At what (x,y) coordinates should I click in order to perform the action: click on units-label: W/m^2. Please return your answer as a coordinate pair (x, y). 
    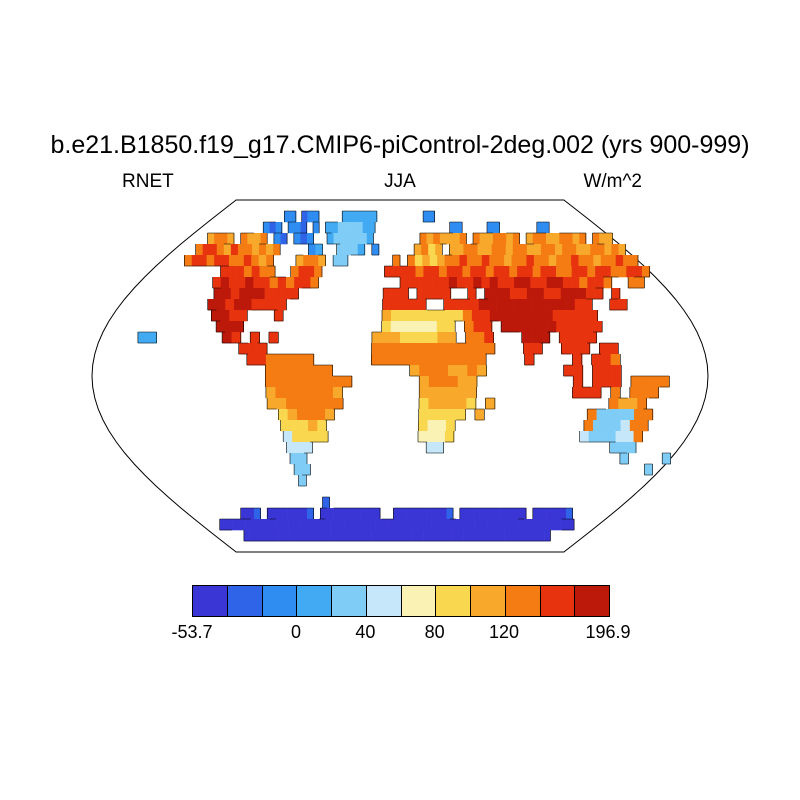
    Looking at the image, I should click on (612, 181).